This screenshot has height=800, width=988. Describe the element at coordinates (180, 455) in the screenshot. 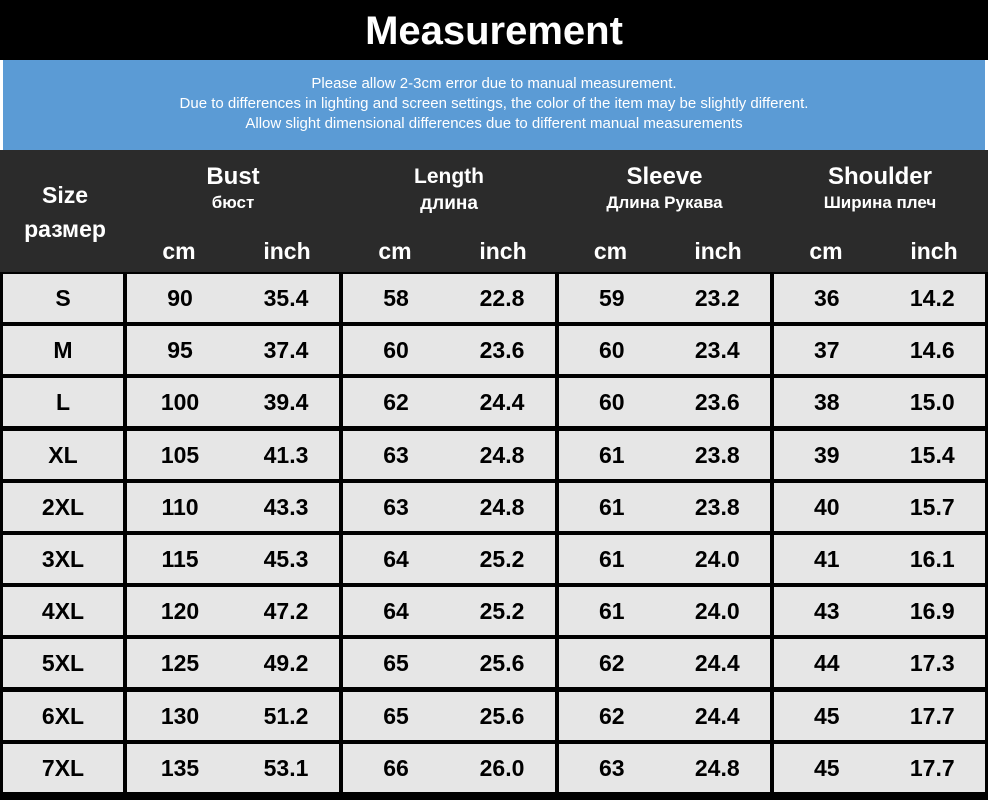

I see `bust-cm-value: 105` at that location.